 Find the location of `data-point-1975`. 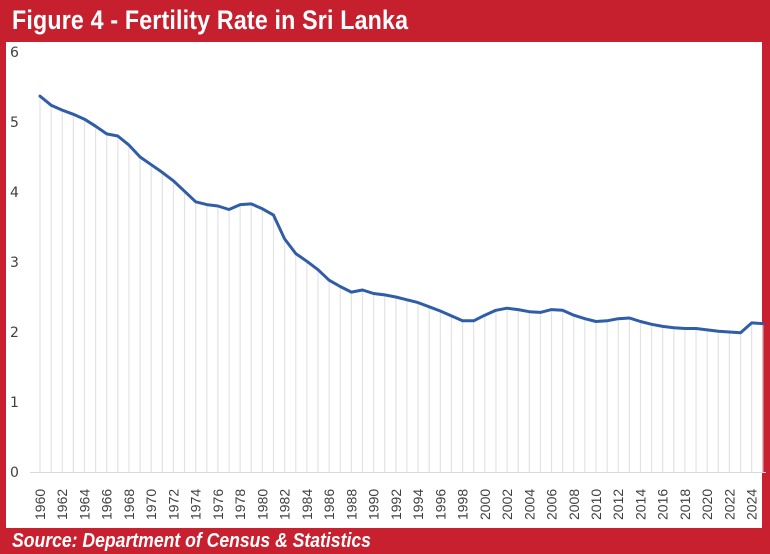

data-point-1975 is located at coordinates (207, 205).